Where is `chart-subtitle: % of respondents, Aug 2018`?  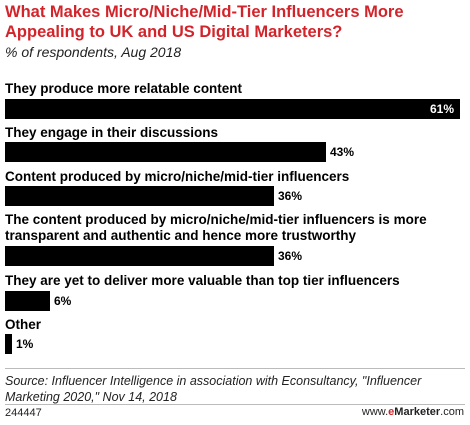 chart-subtitle: % of respondents, Aug 2018 is located at coordinates (93, 52).